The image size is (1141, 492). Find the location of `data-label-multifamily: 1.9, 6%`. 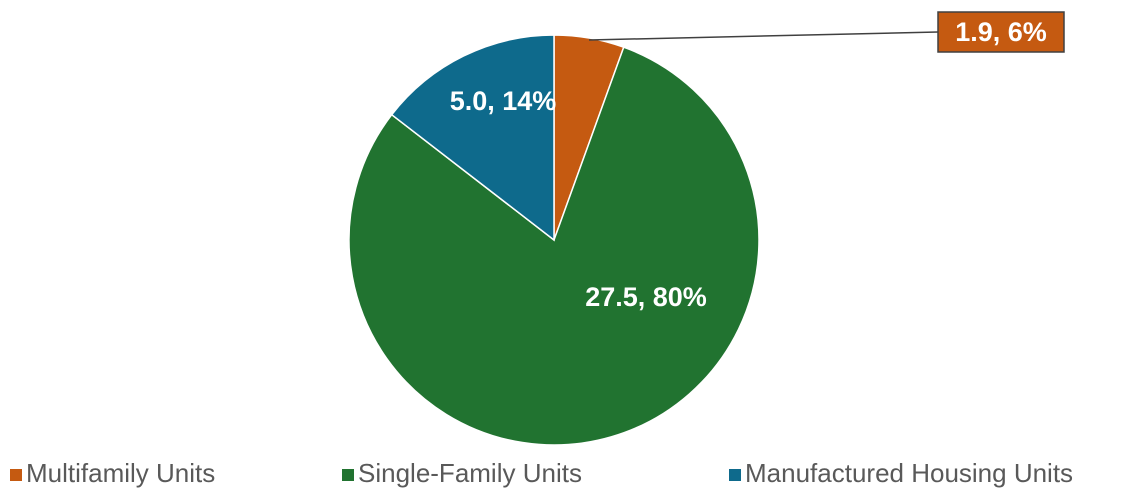

data-label-multifamily: 1.9, 6% is located at coordinates (1001, 32).